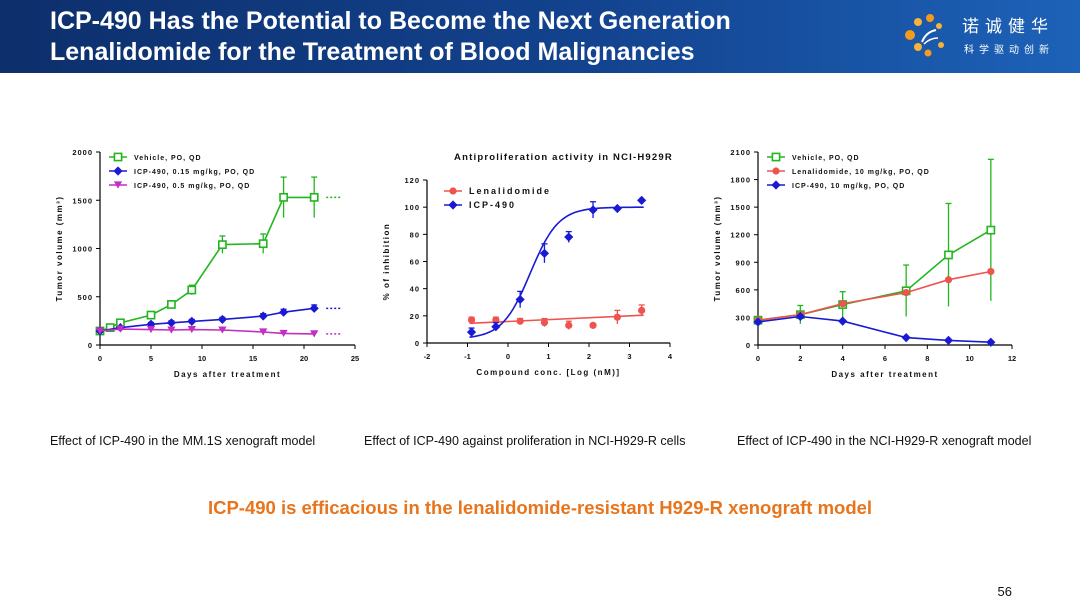  I want to click on chart3-x-tick-label: 12, so click(1012, 358).